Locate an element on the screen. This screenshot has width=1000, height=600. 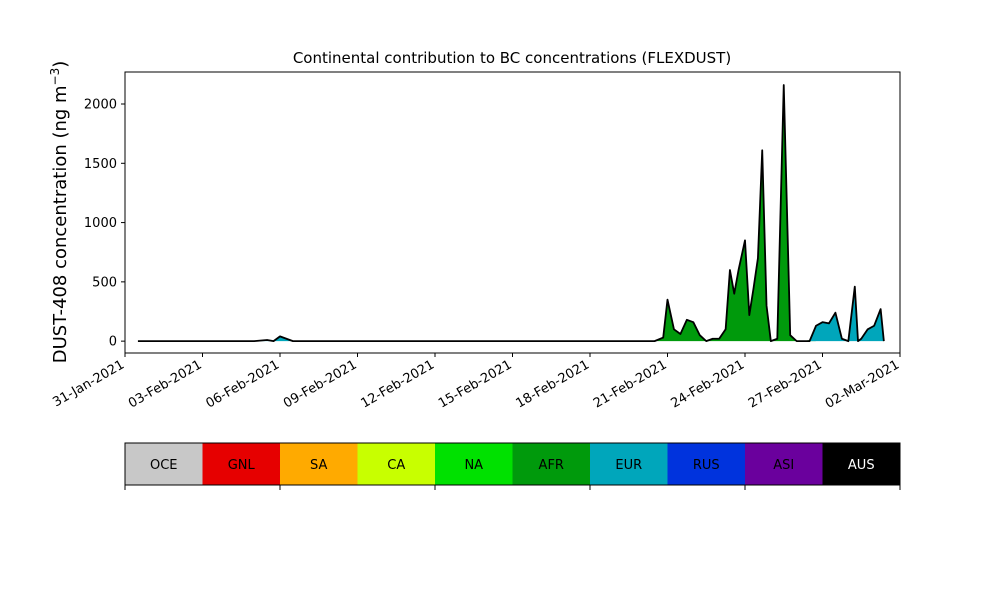
legend-swatch-sa is located at coordinates (319, 464).